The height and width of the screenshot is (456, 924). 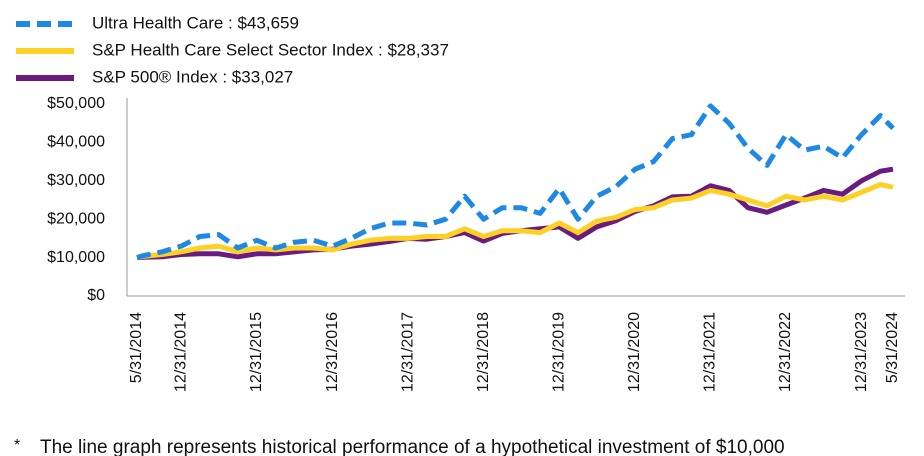 What do you see at coordinates (76, 103) in the screenshot?
I see `y-tick-label: $50,000` at bounding box center [76, 103].